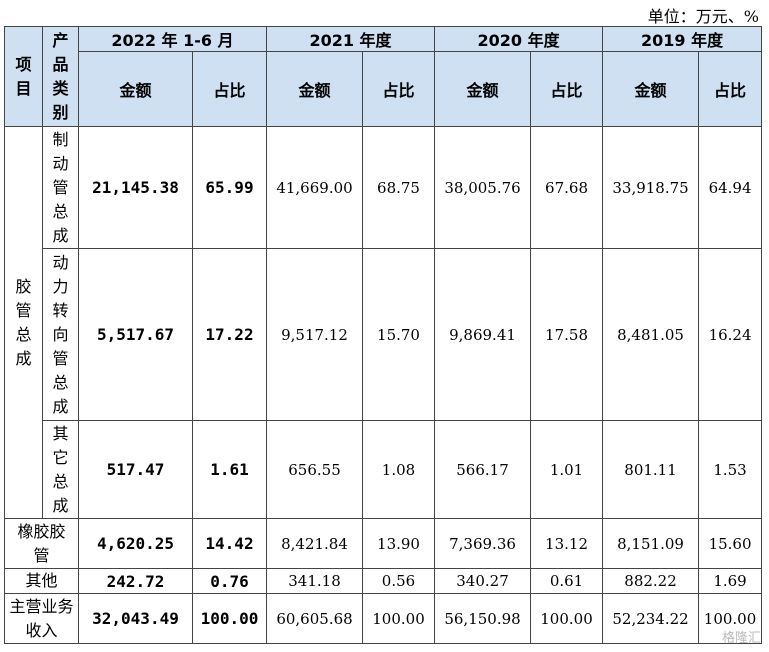 The width and height of the screenshot is (769, 652). Describe the element at coordinates (730, 187) in the screenshot. I see `cell-ratio: 64.94` at that location.